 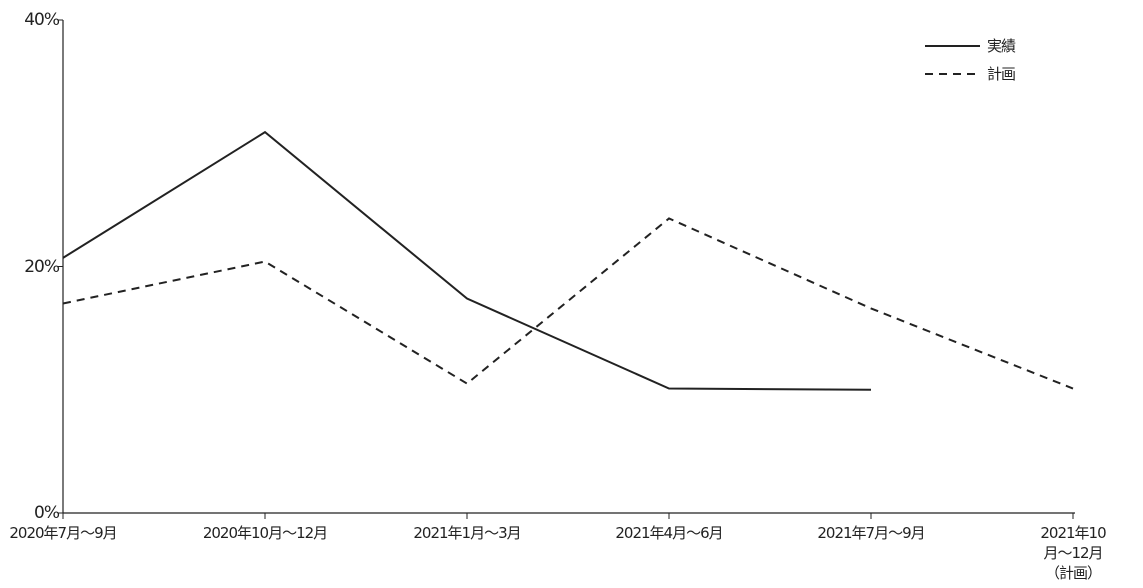 I want to click on legend-label: 計画, so click(x=1001, y=74).